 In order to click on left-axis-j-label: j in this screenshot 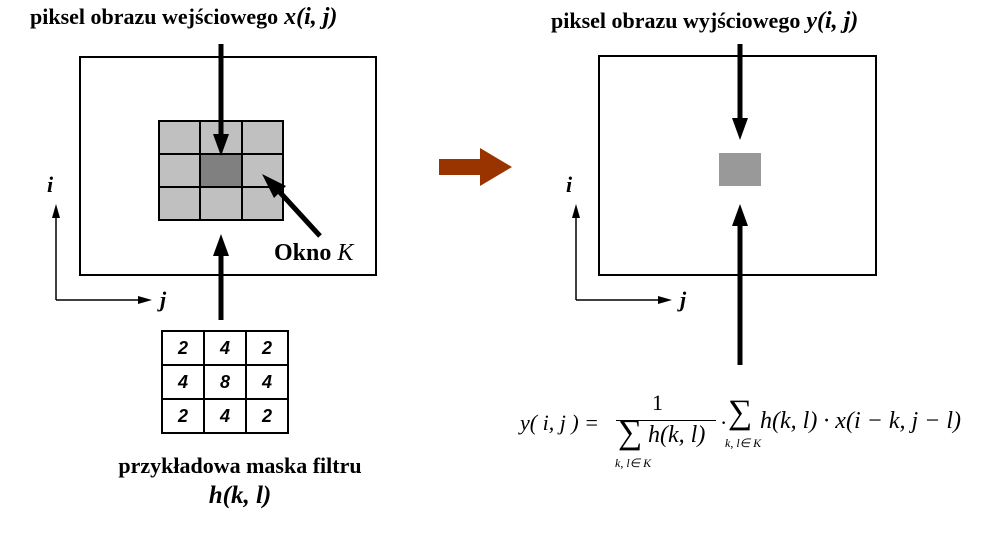, I will do `click(163, 299)`.